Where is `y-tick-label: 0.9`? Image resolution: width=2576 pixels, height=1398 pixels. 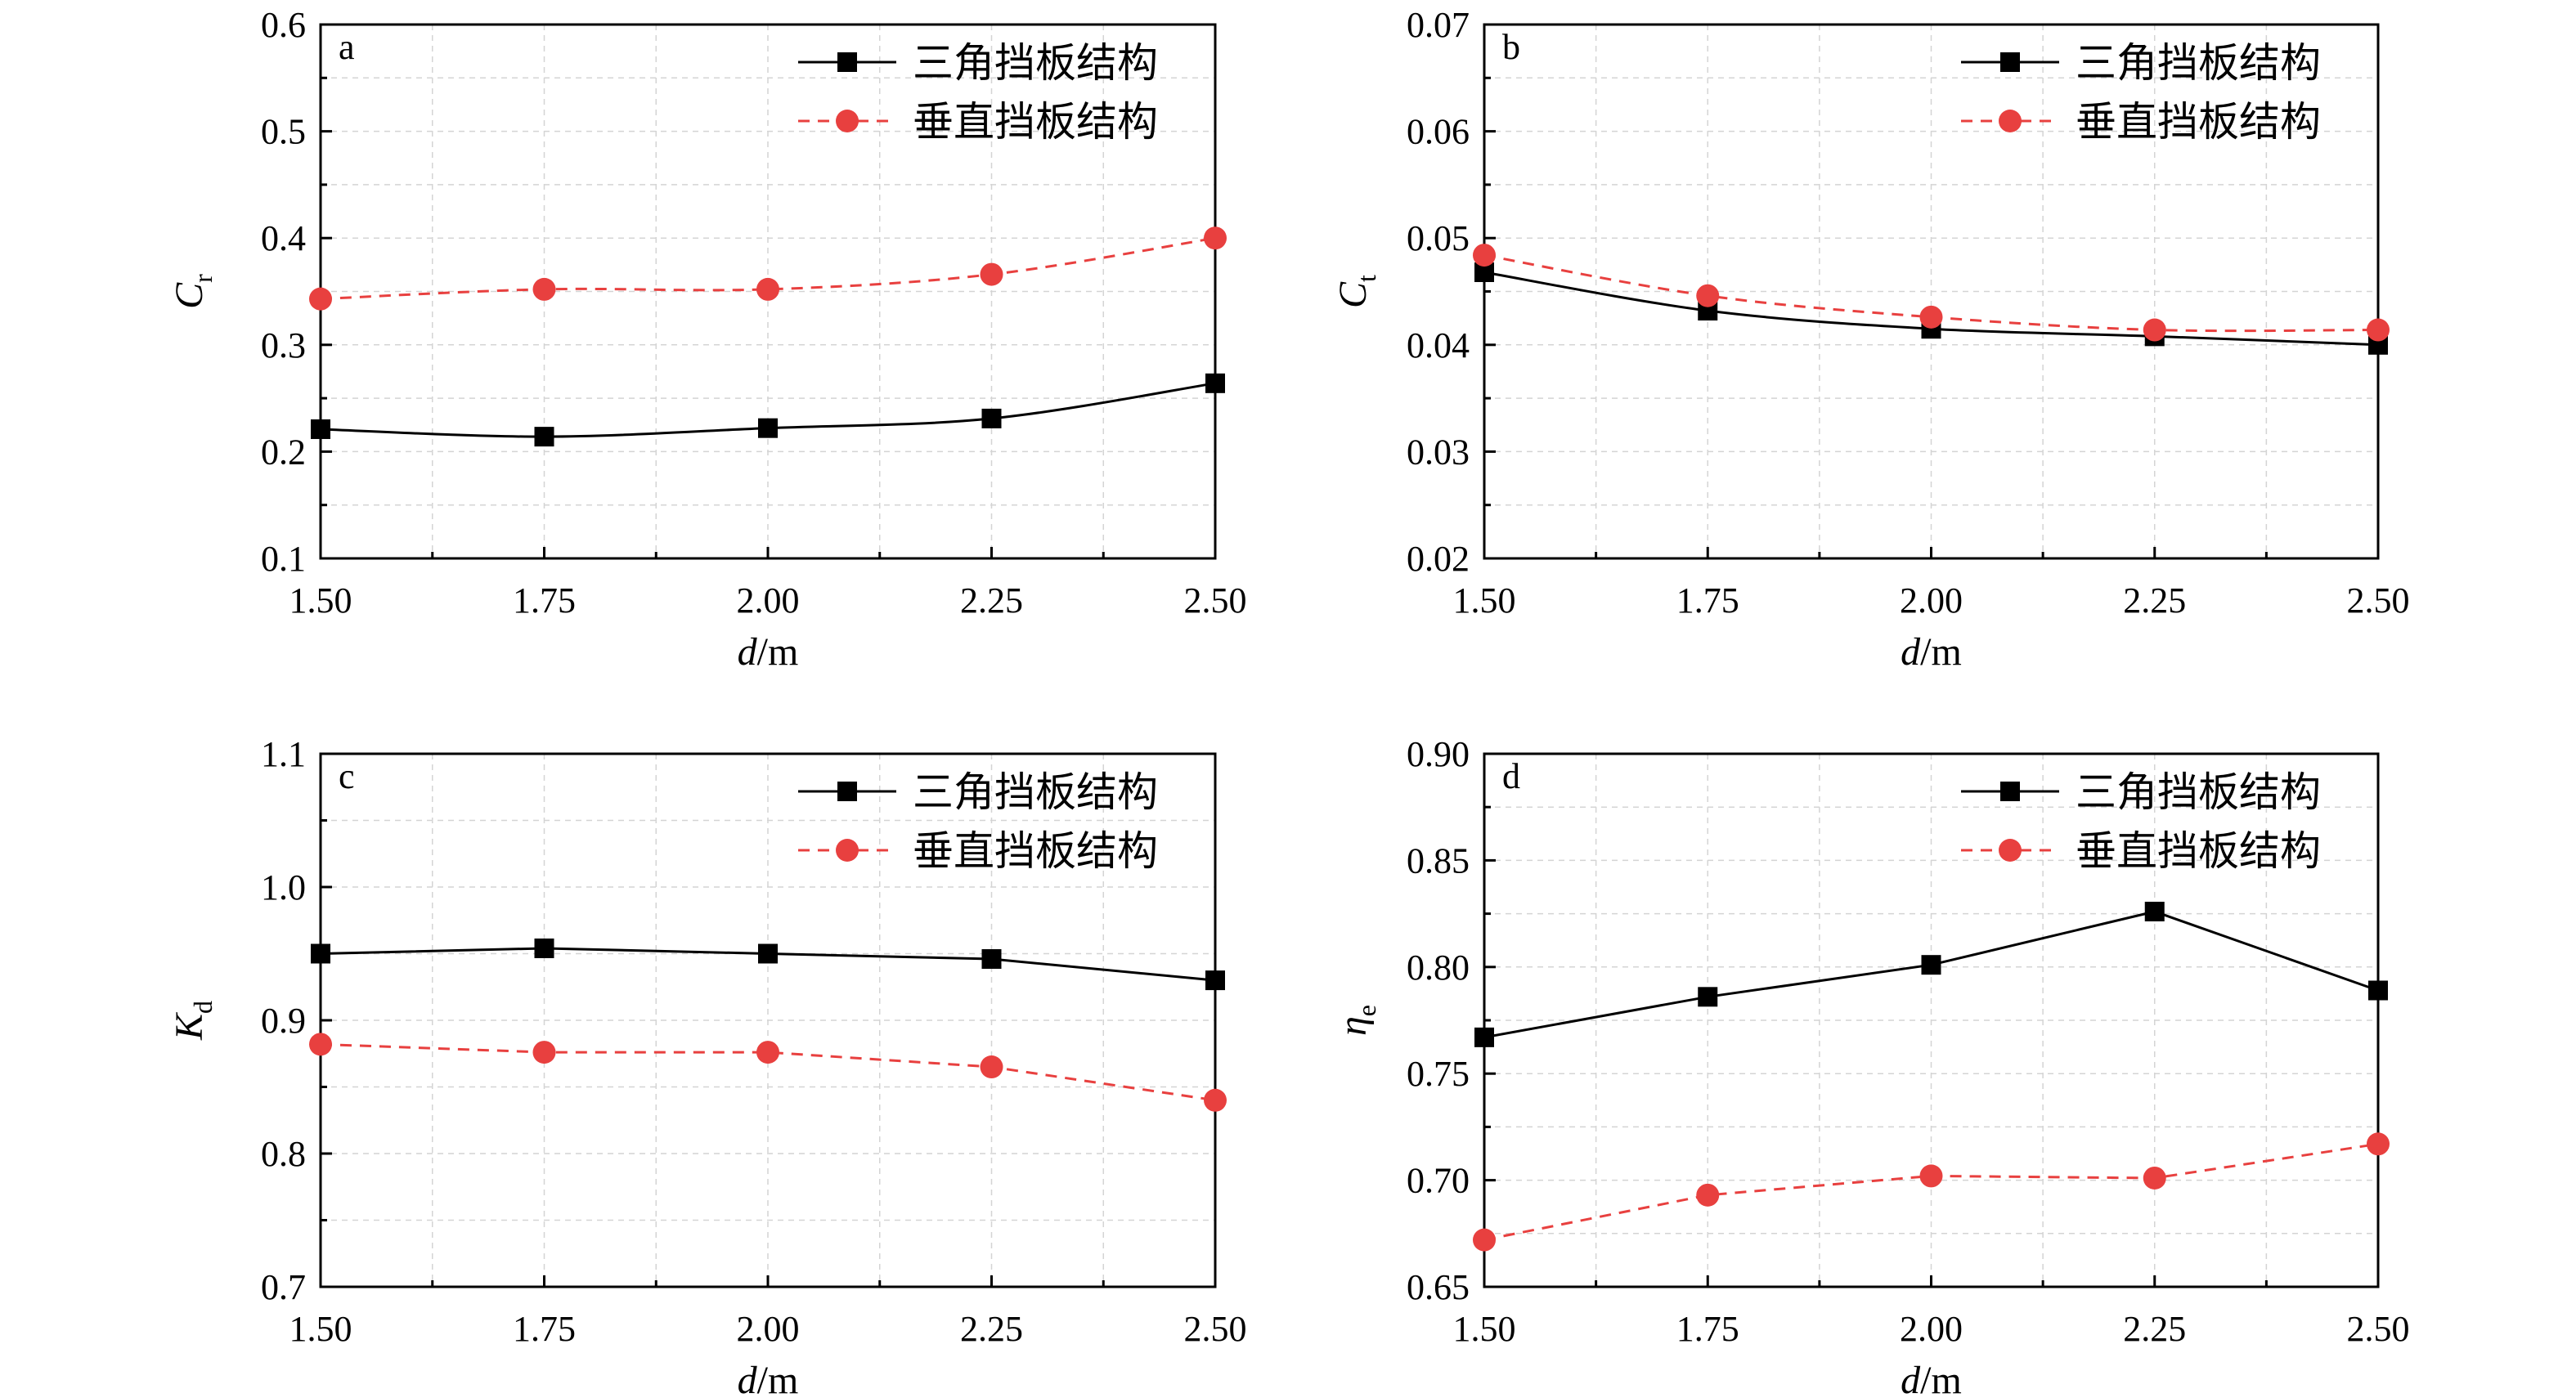 y-tick-label: 0.9 is located at coordinates (284, 1021).